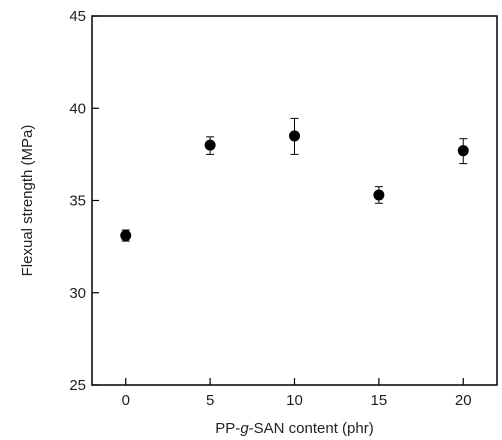  Describe the element at coordinates (294, 400) in the screenshot. I see `x-tick-label: 10` at that location.